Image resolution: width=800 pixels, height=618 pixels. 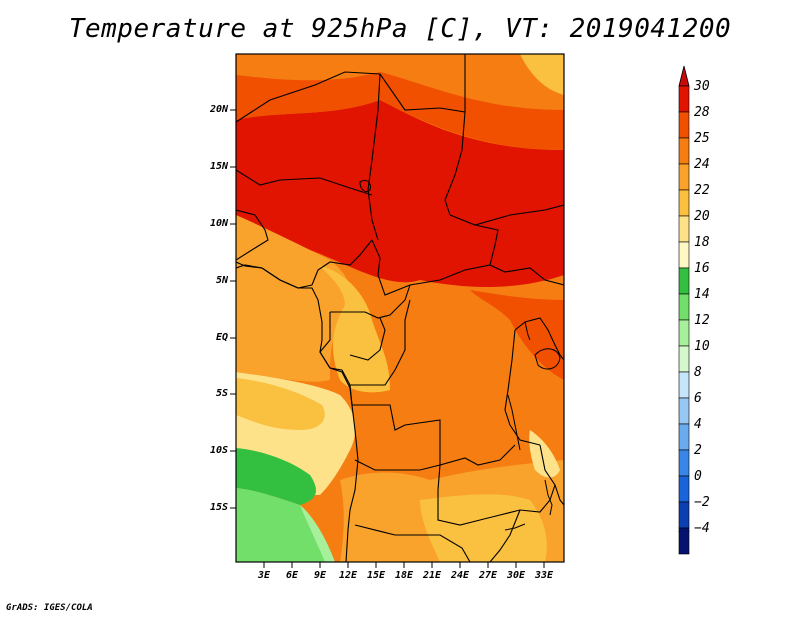 What do you see at coordinates (317, 533) in the screenshot?
I see `region-green-light` at bounding box center [317, 533].